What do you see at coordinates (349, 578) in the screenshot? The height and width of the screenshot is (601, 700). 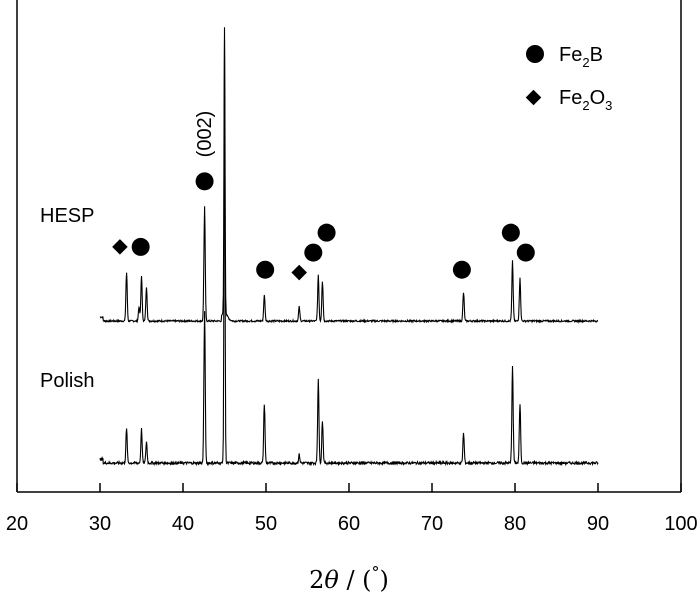 I see `x-axis-label: 2θ / (°)` at bounding box center [349, 578].